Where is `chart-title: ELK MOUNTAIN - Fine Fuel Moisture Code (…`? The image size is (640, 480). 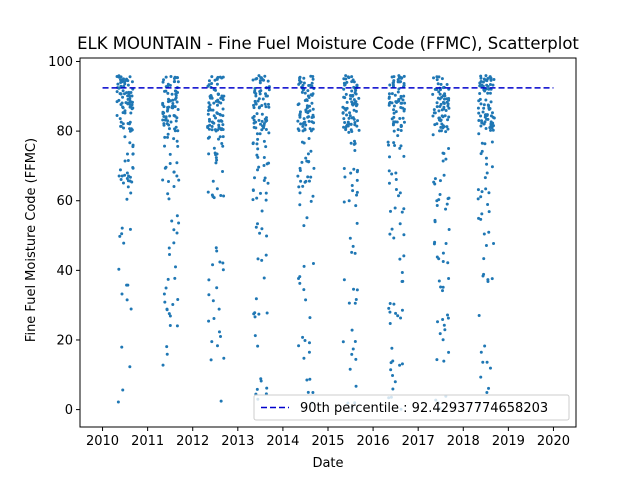
chart-title: ELK MOUNTAIN - Fine Fuel Moisture Code (… is located at coordinates (328, 43).